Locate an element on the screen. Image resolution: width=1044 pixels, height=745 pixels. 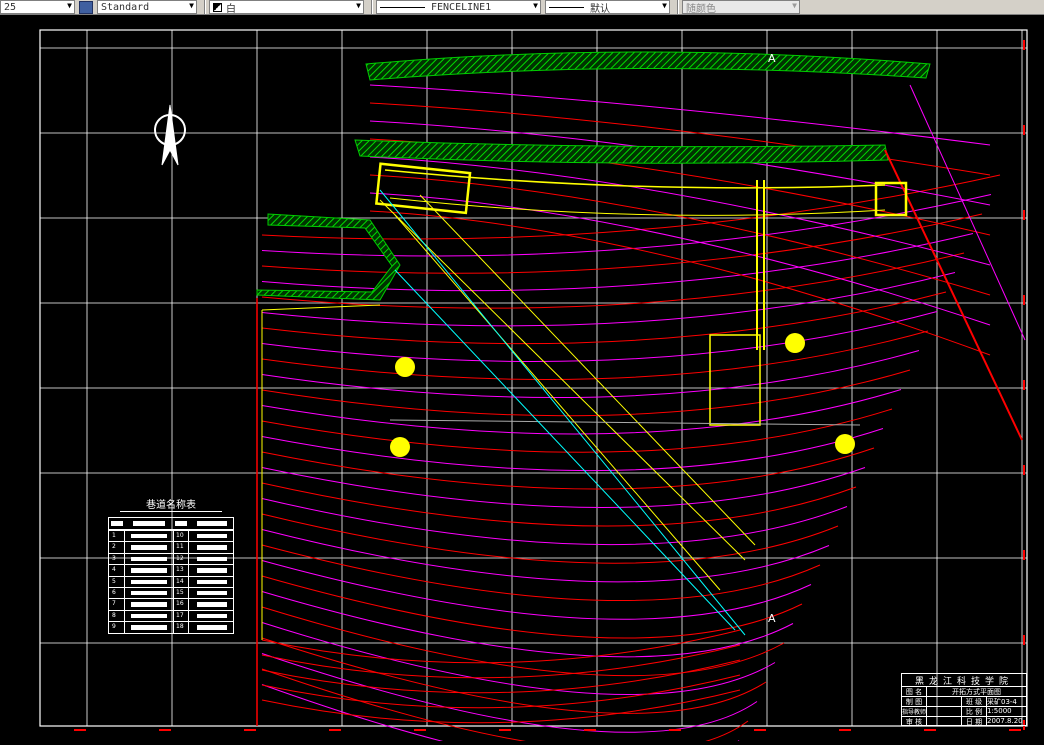
section-mark-a-top: A is located at coordinates (772, 58).